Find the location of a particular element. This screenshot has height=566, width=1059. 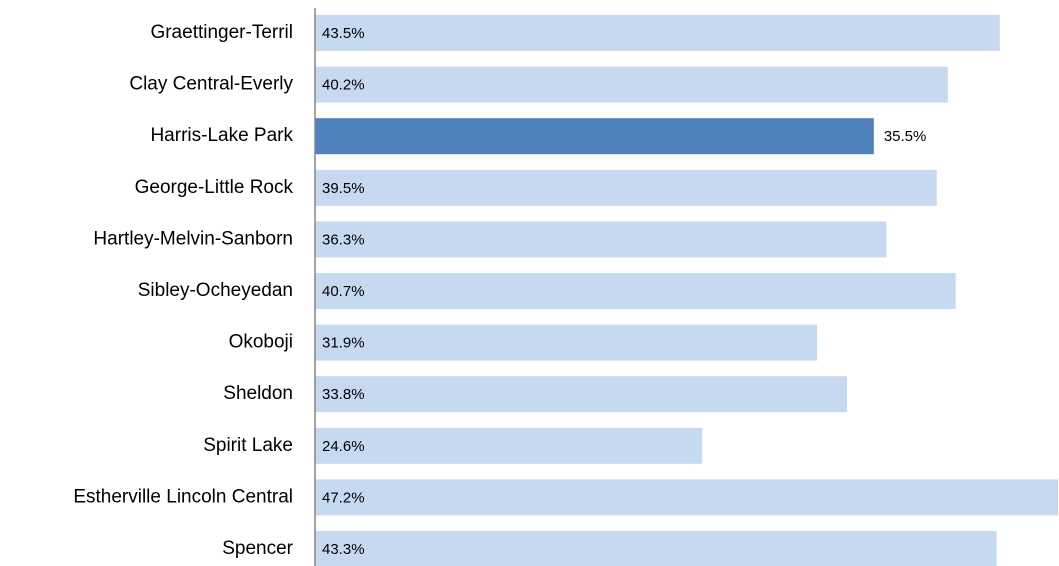

value-label: 43.3% is located at coordinates (343, 549).